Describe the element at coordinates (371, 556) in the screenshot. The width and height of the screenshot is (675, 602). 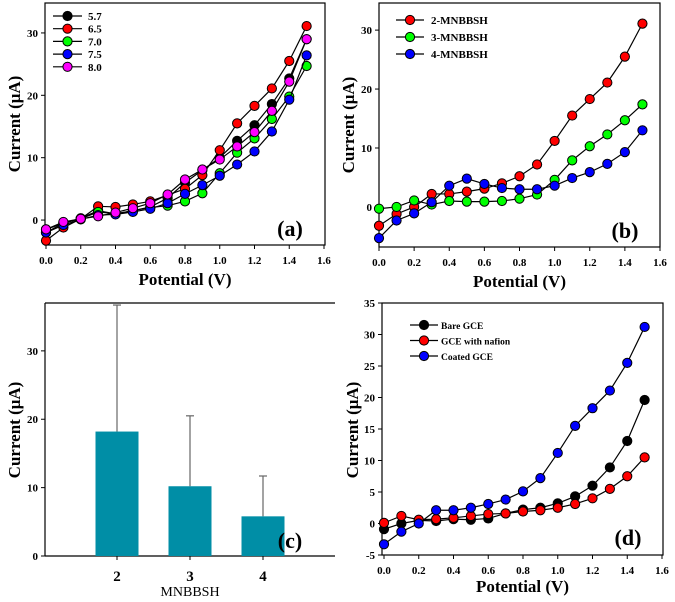
I see `y-tick-label: -5` at that location.